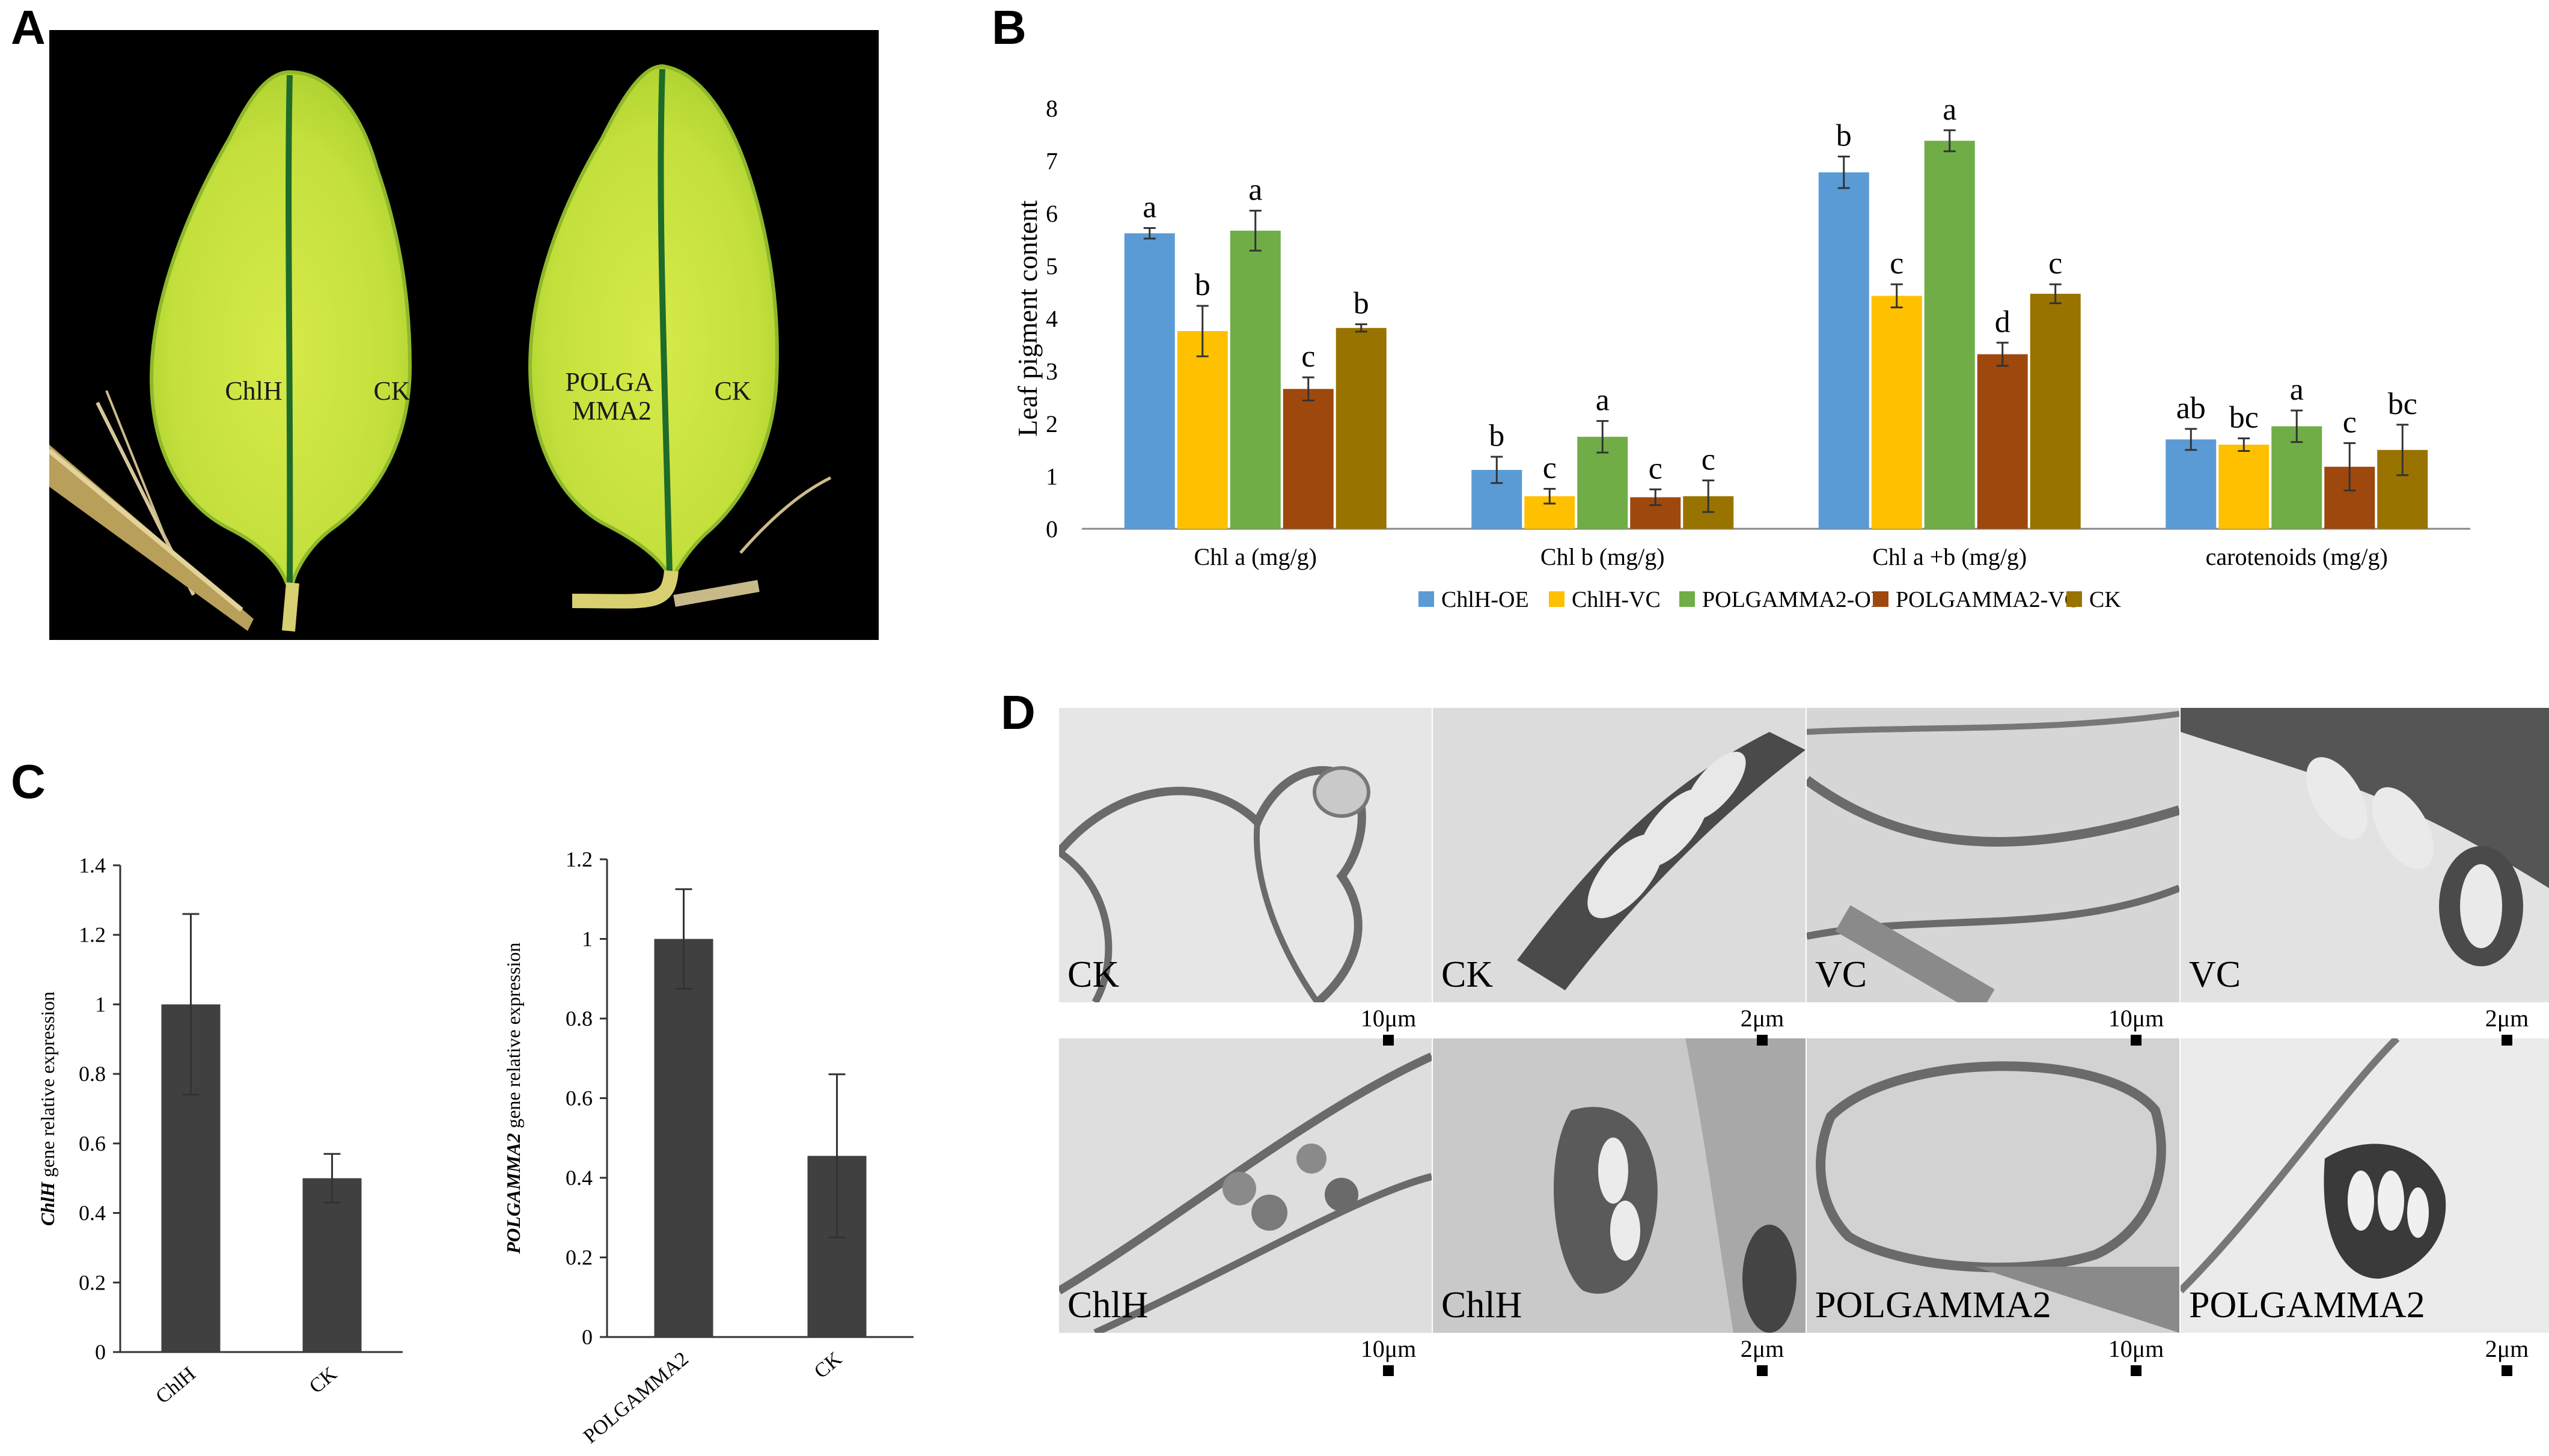  Describe the element at coordinates (2402, 404) in the screenshot. I see `significance-letter: bc` at that location.